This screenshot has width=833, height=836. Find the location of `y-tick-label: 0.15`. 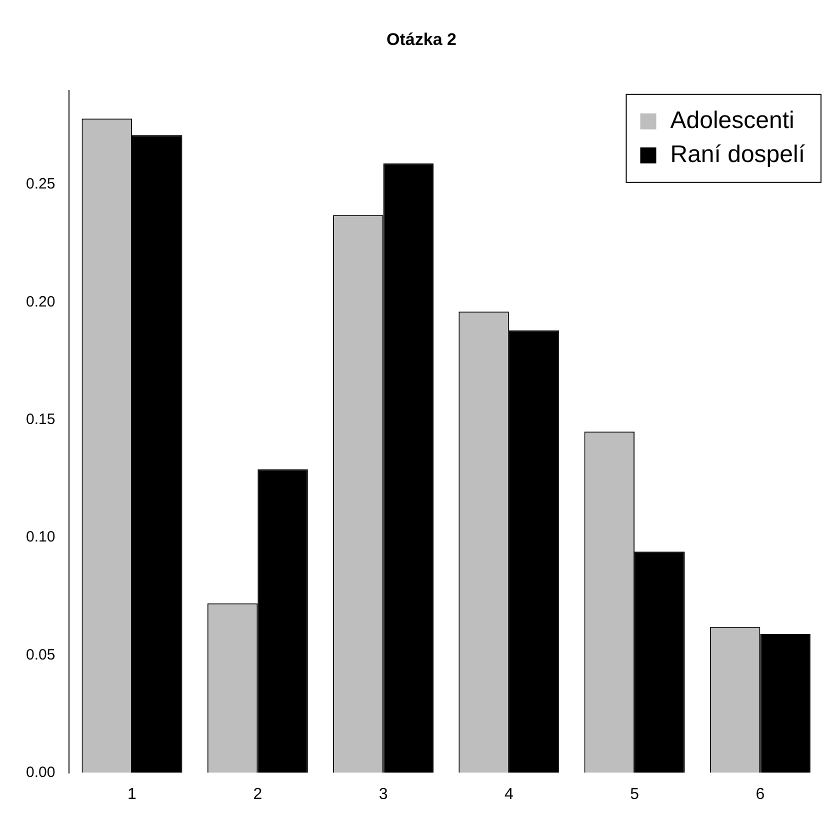

y-tick-label: 0.15 is located at coordinates (41, 419).